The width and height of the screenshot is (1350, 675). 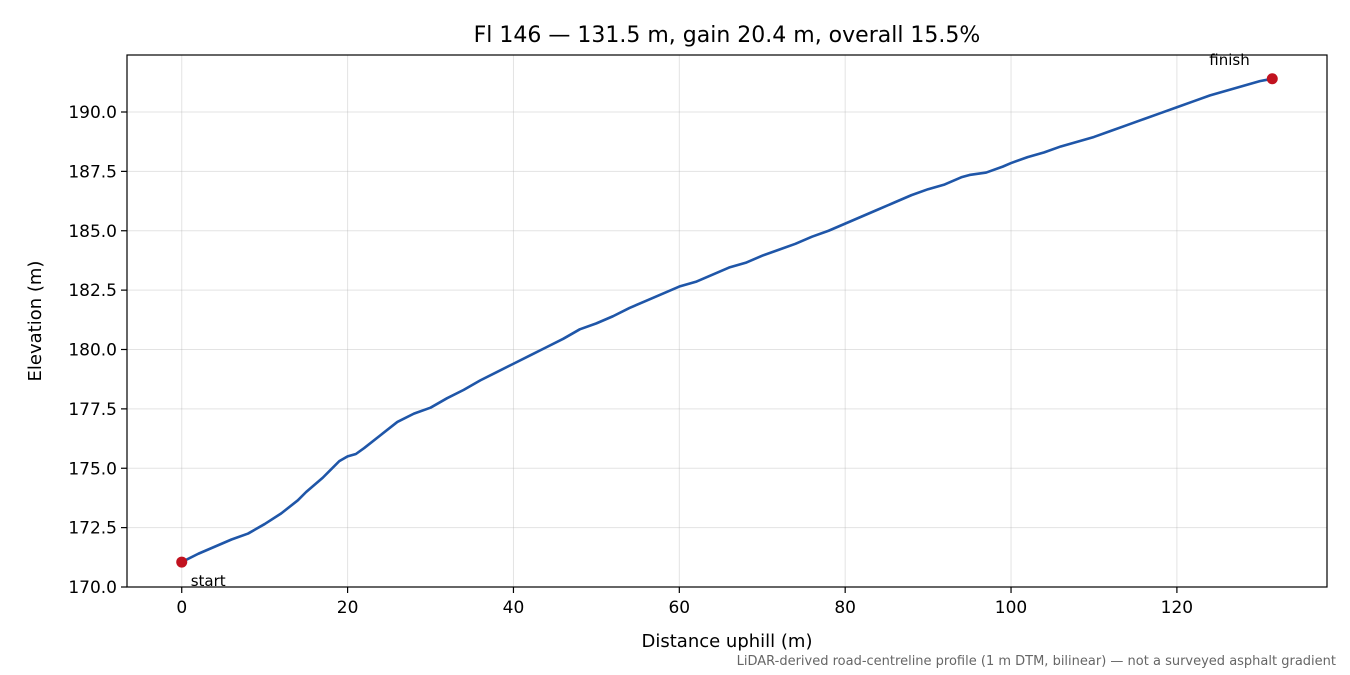 I want to click on x-tick-label: 120, so click(x=1177, y=608).